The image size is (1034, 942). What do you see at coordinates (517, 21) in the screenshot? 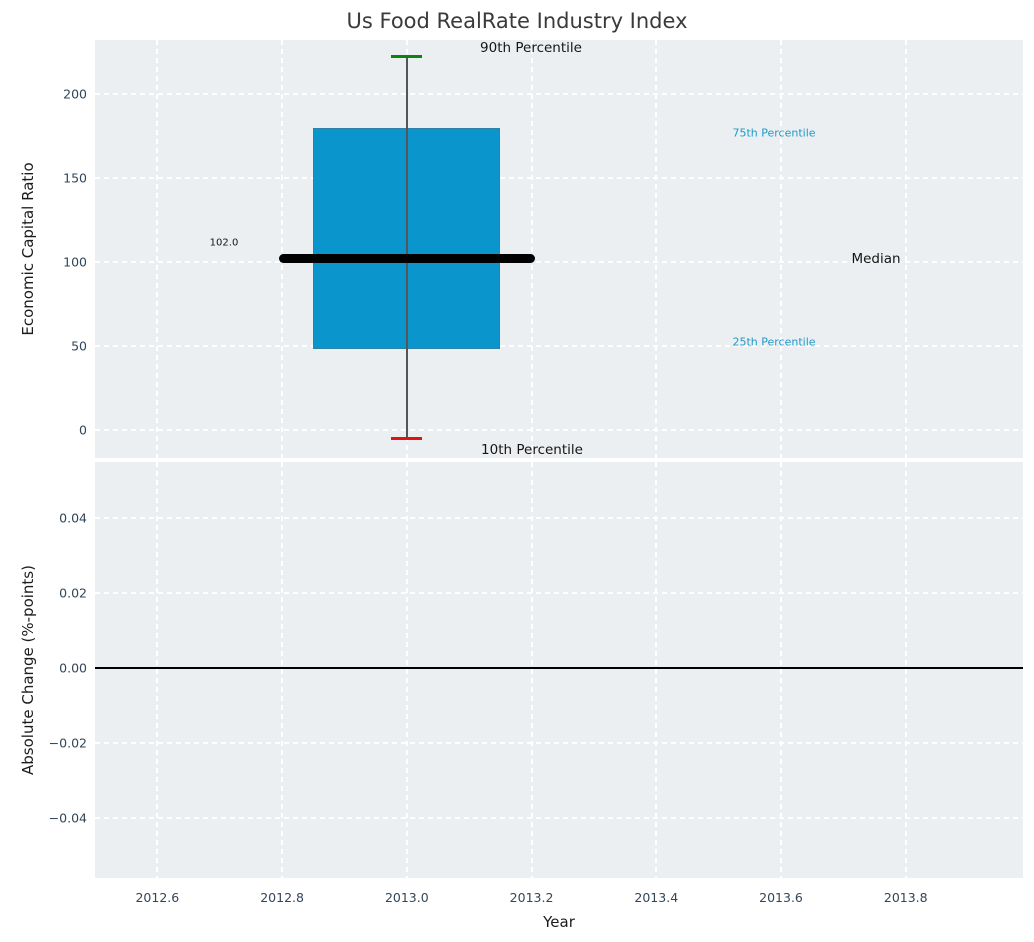
I see `chart-title: Us Food RealRate Industry Index` at bounding box center [517, 21].